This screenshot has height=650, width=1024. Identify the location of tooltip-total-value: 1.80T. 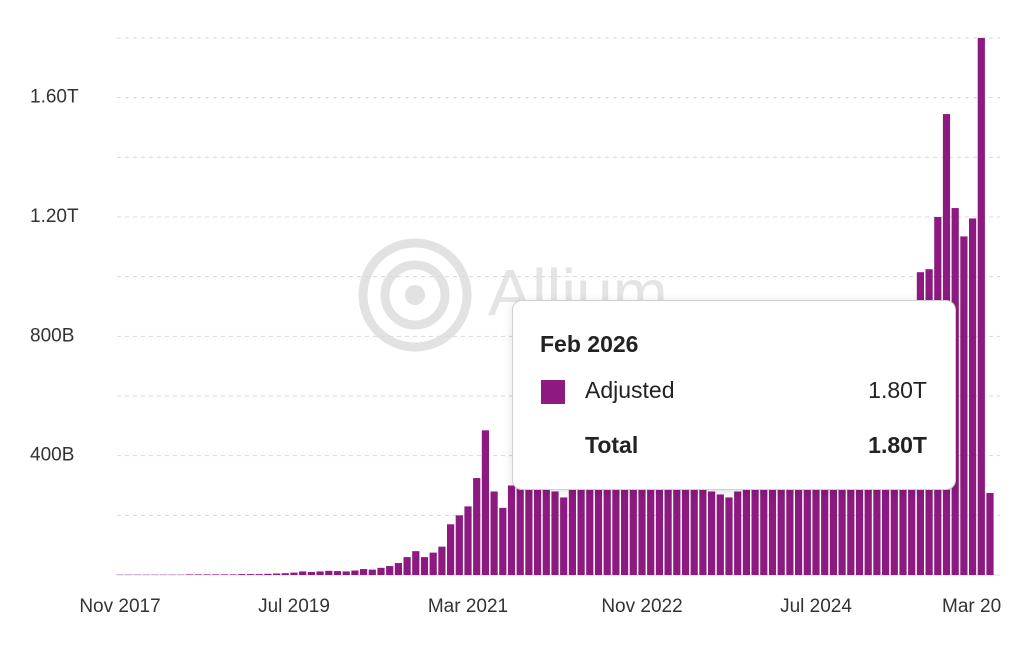
(897, 445).